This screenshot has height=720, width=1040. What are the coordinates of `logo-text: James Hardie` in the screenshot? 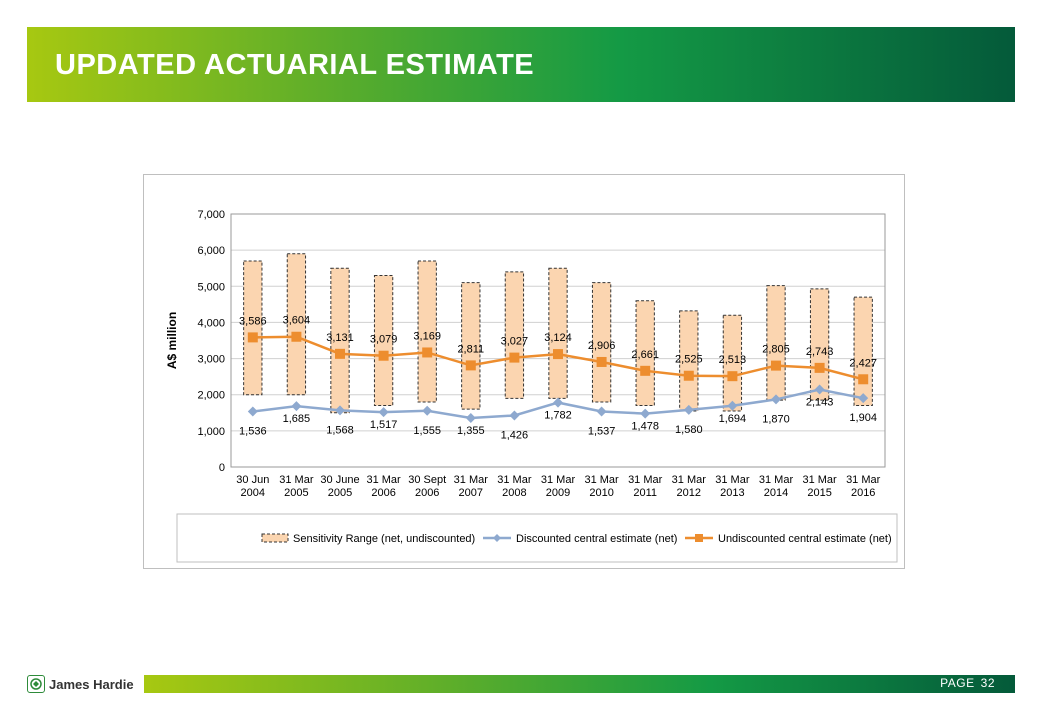 It's located at (91, 684).